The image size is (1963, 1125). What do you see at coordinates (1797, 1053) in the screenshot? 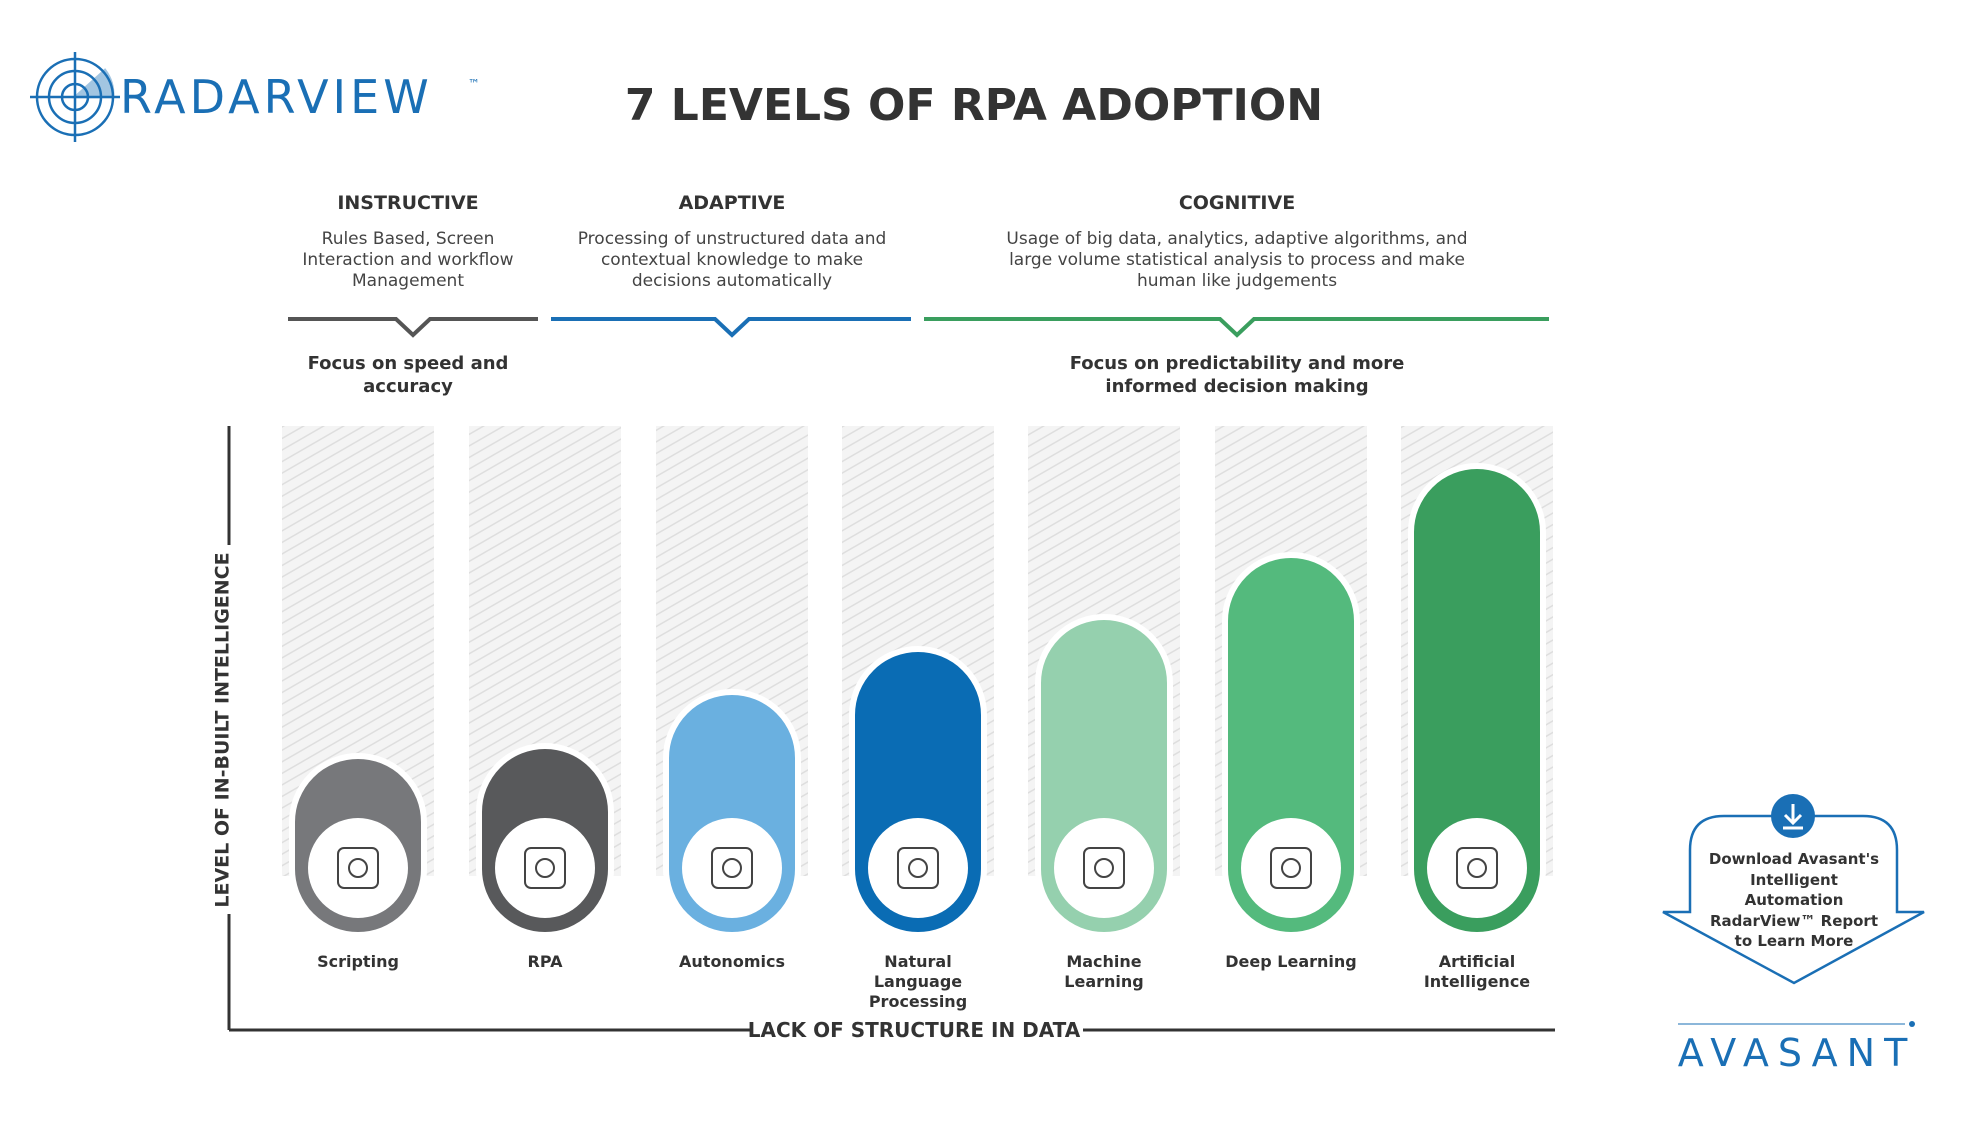
I see `footer-brand: AVASANT` at bounding box center [1797, 1053].